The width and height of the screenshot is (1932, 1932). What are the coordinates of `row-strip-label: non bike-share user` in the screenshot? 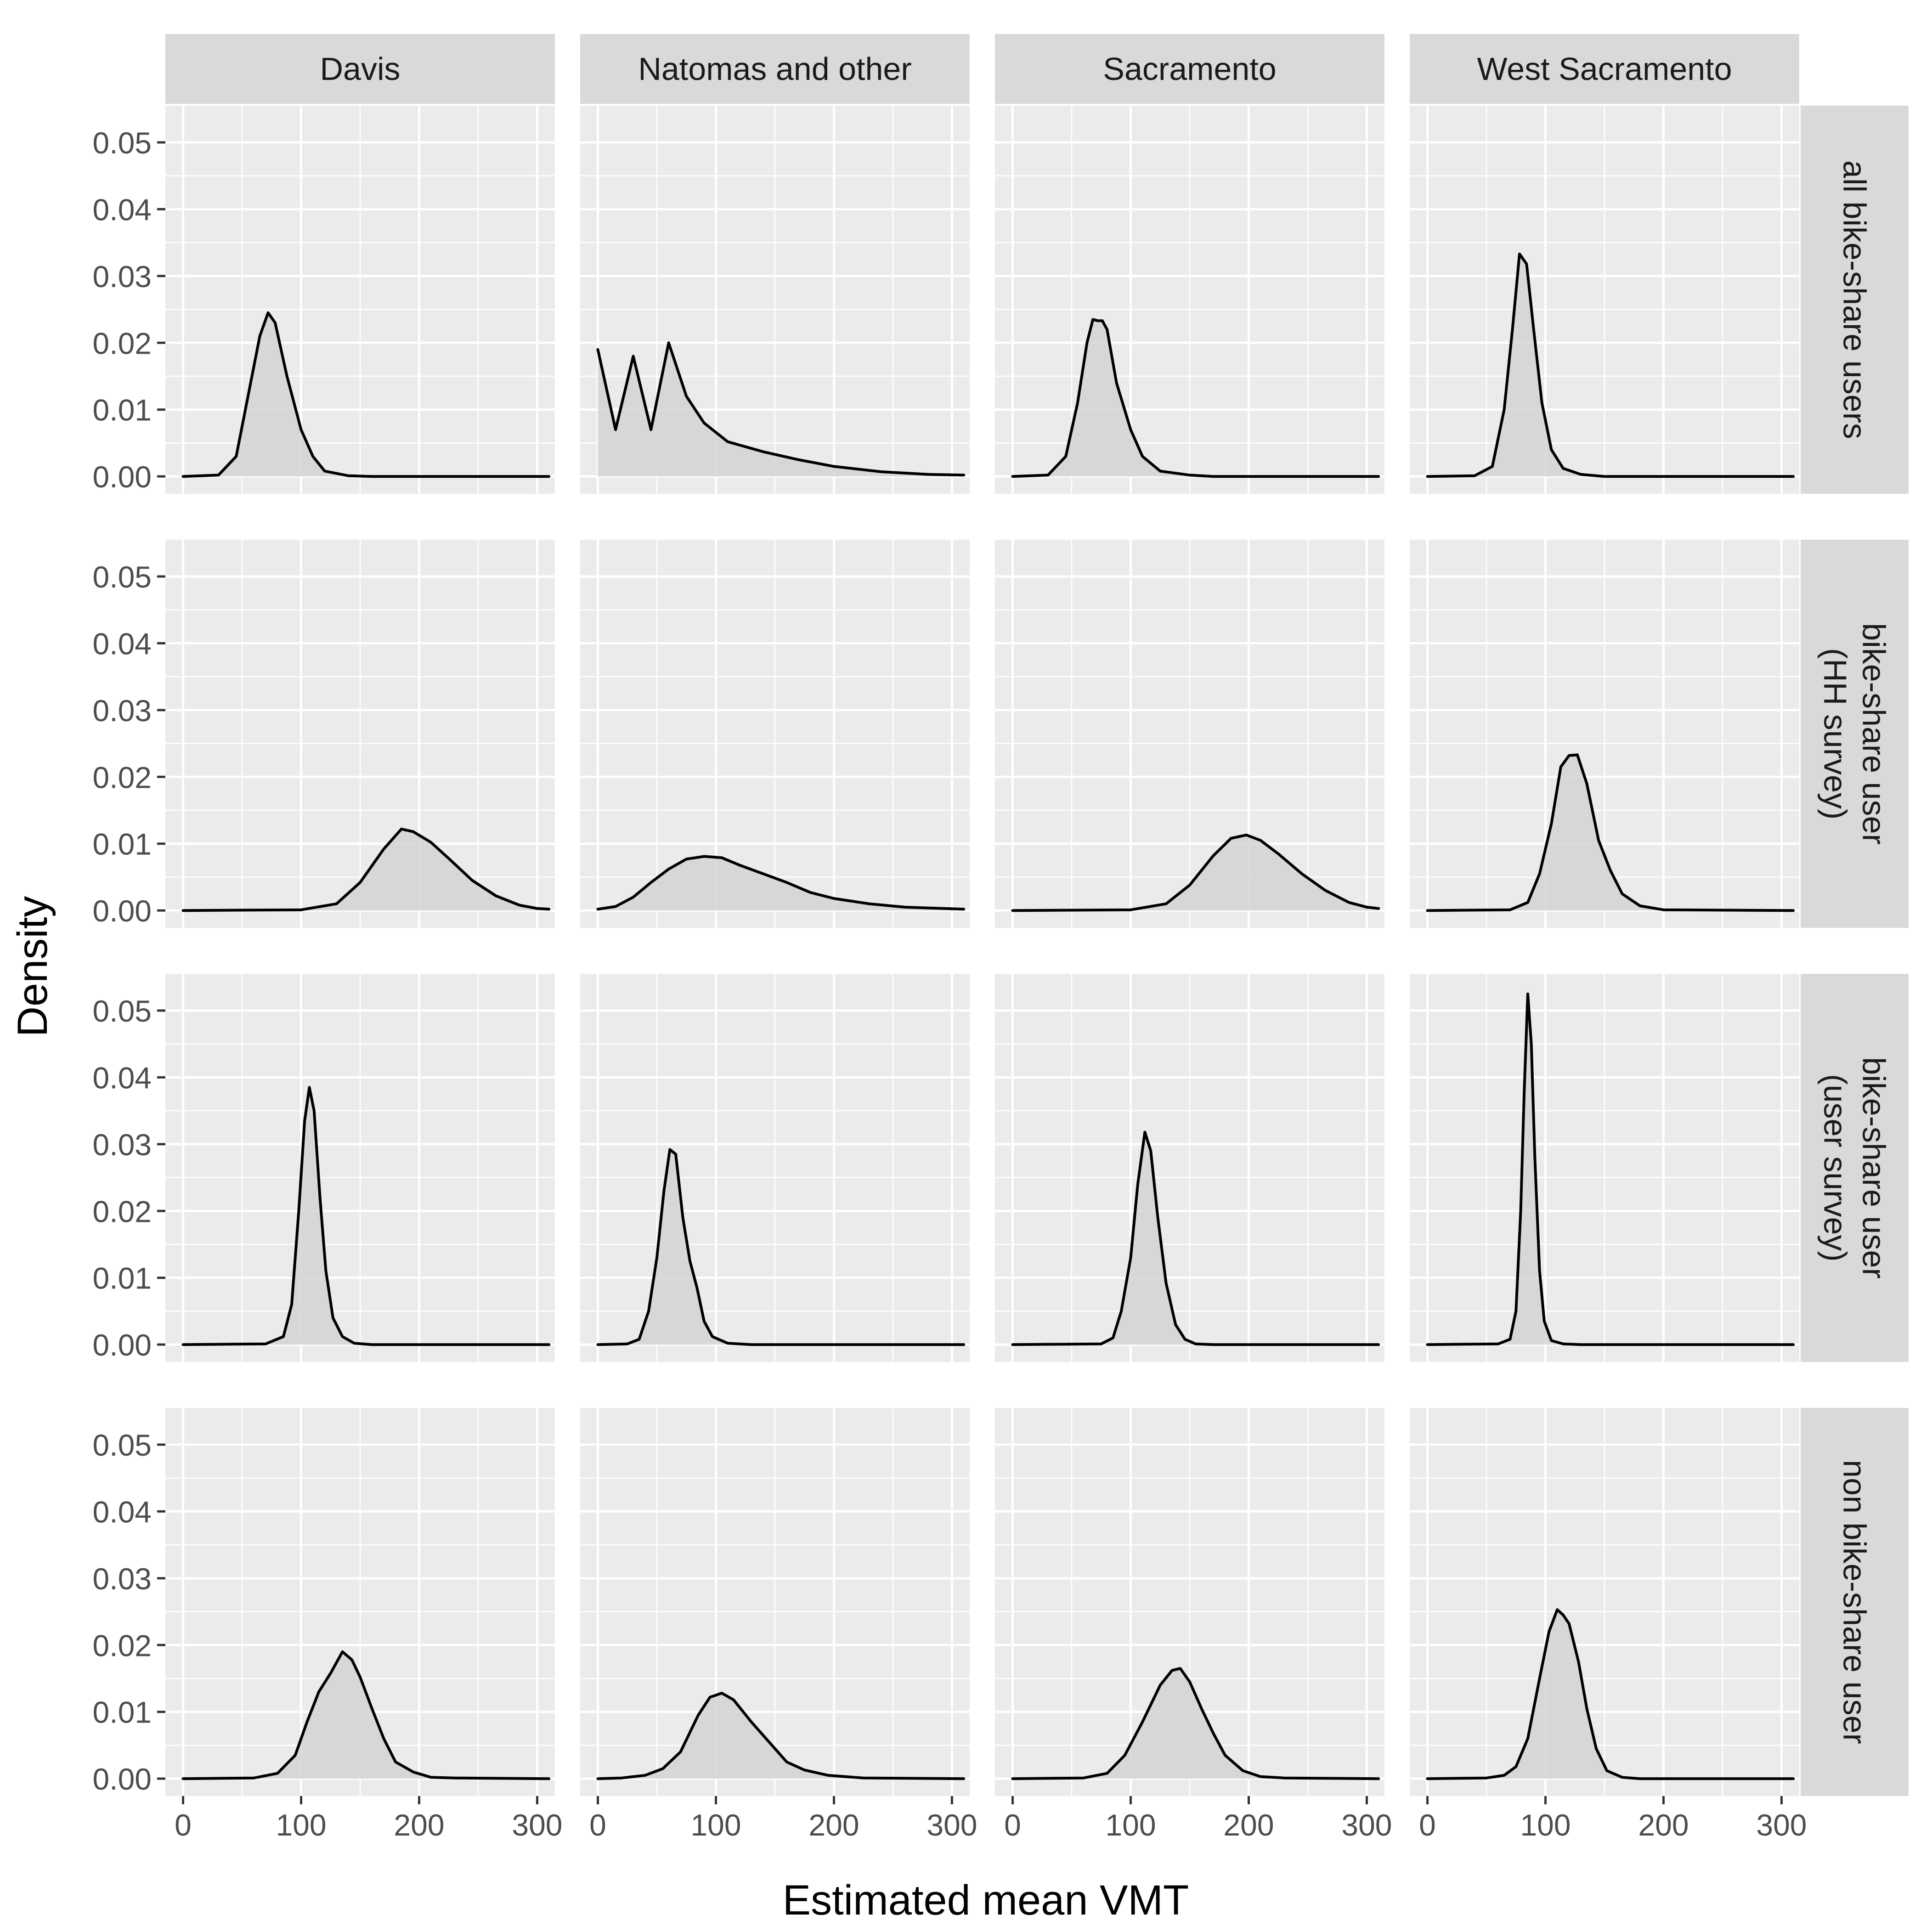 It's located at (1855, 1602).